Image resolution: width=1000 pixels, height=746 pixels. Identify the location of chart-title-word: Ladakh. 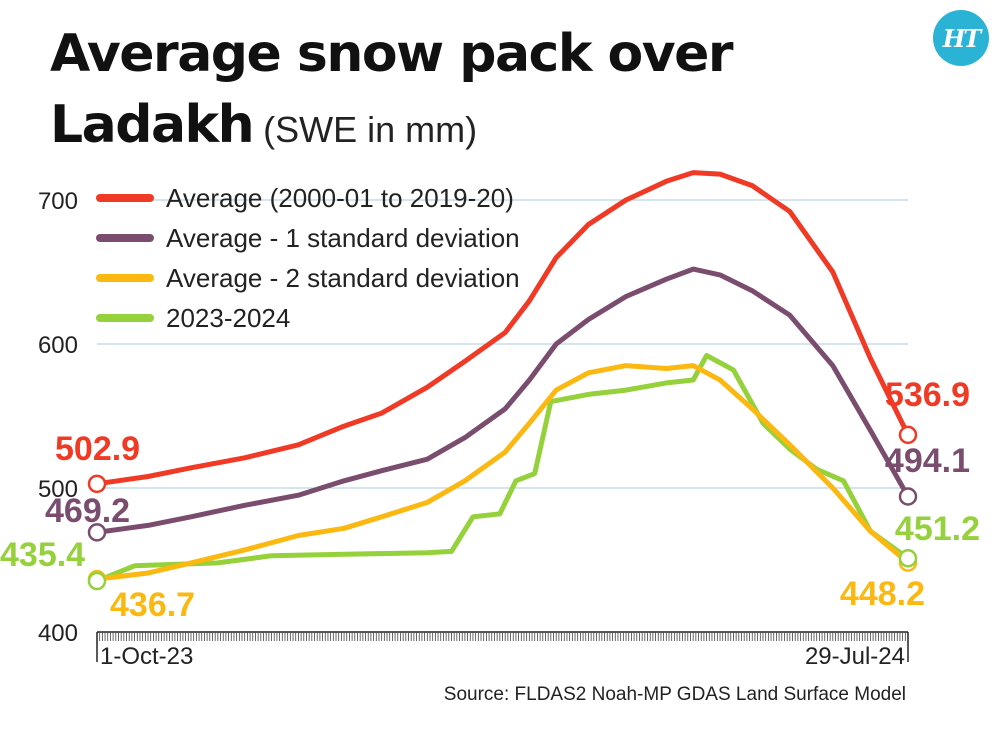
(152, 125).